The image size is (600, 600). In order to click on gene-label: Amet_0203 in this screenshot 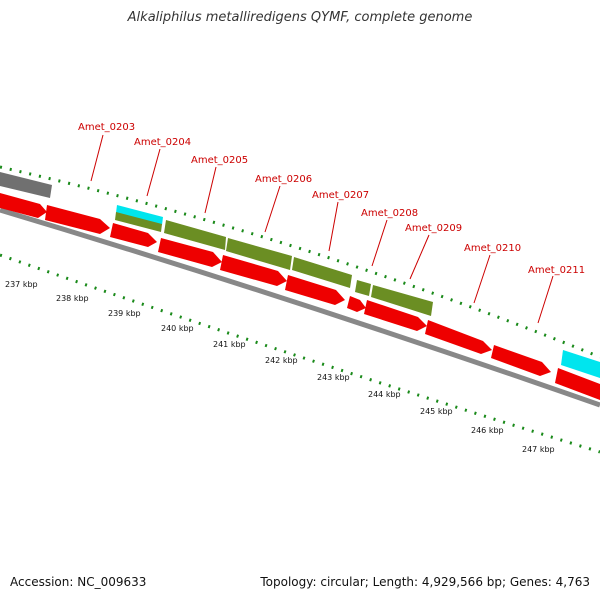, I will do `click(106, 127)`.